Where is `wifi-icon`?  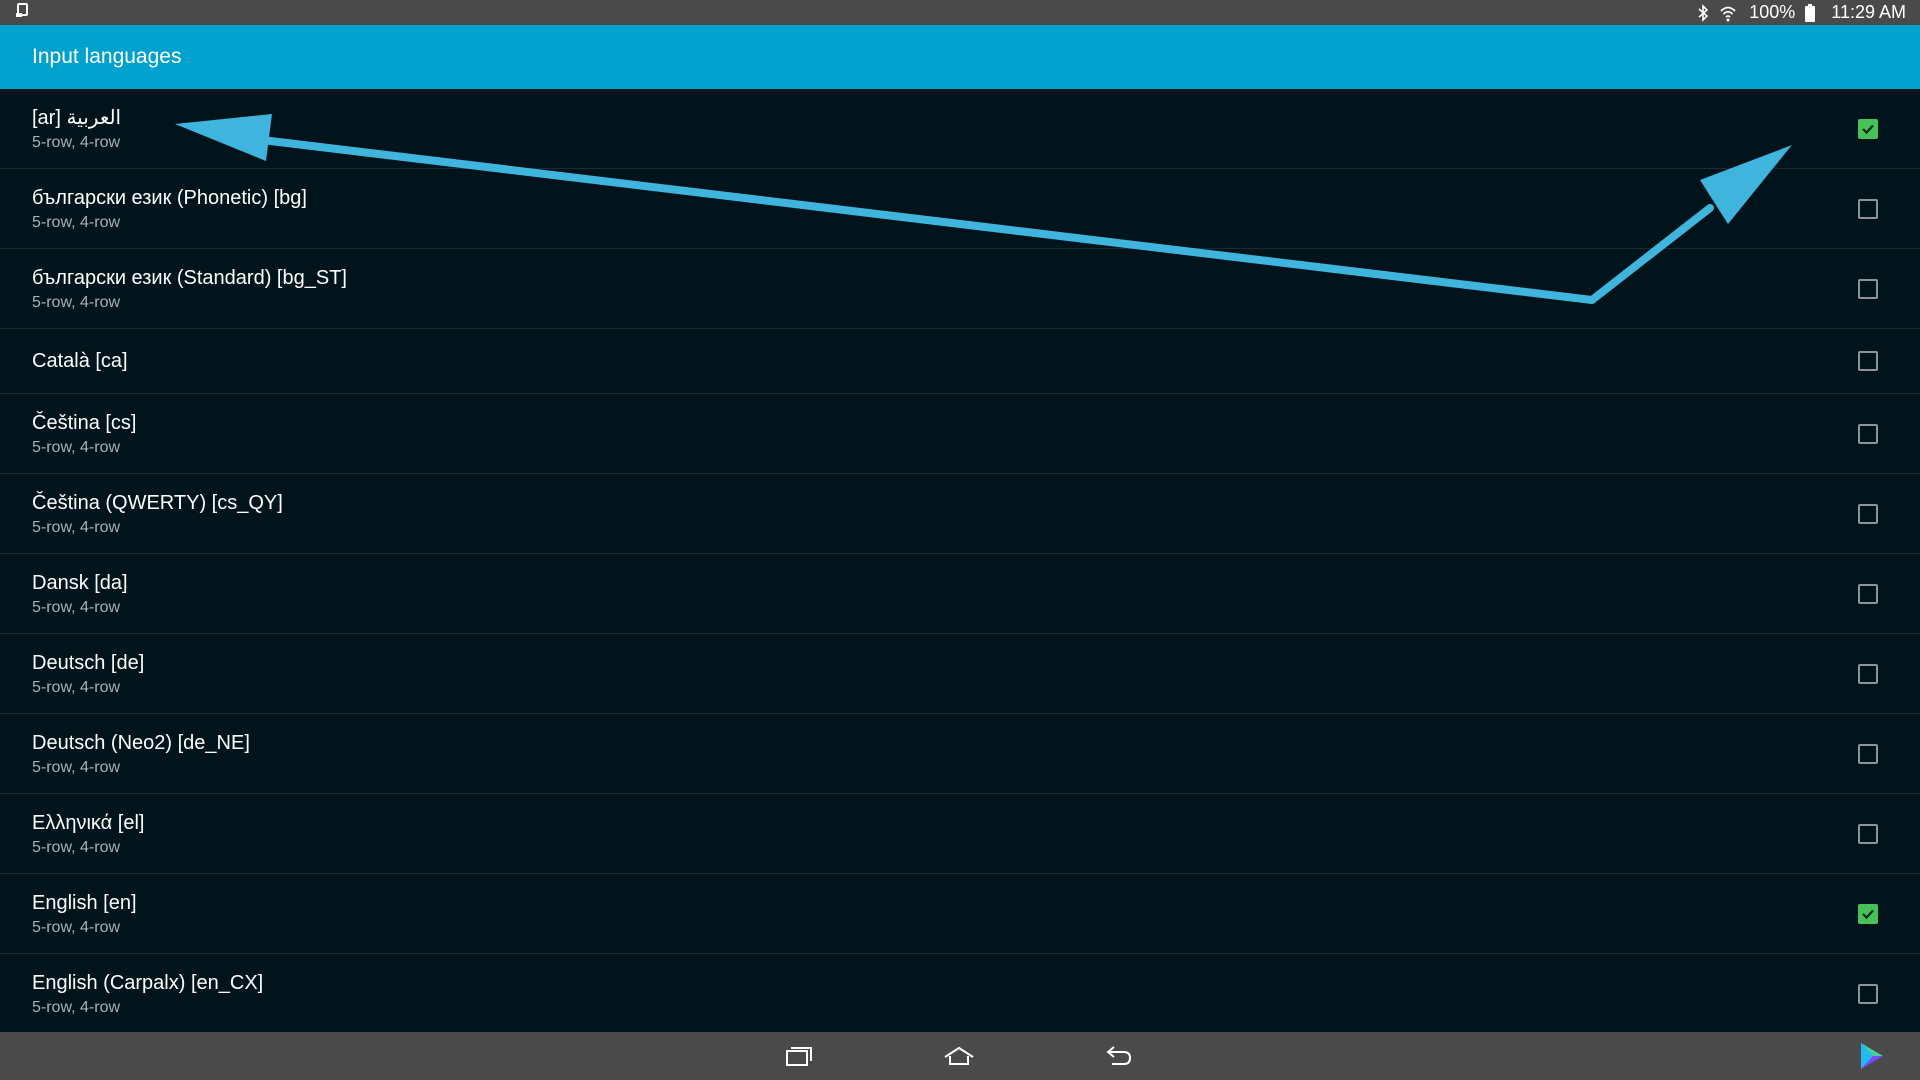
wifi-icon is located at coordinates (1728, 13).